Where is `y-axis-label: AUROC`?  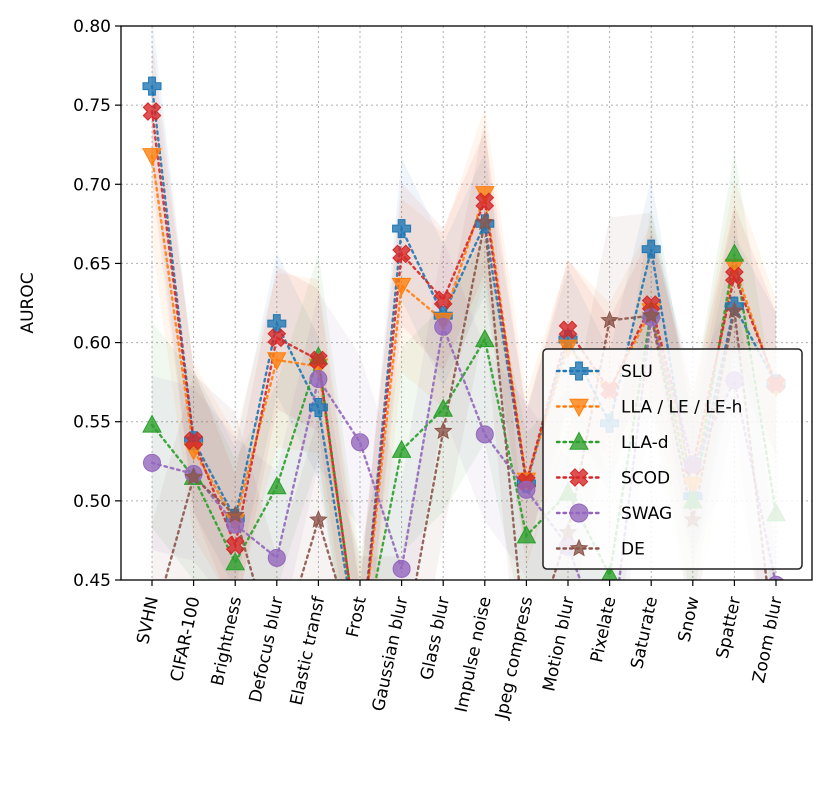
y-axis-label: AUROC is located at coordinates (28, 302).